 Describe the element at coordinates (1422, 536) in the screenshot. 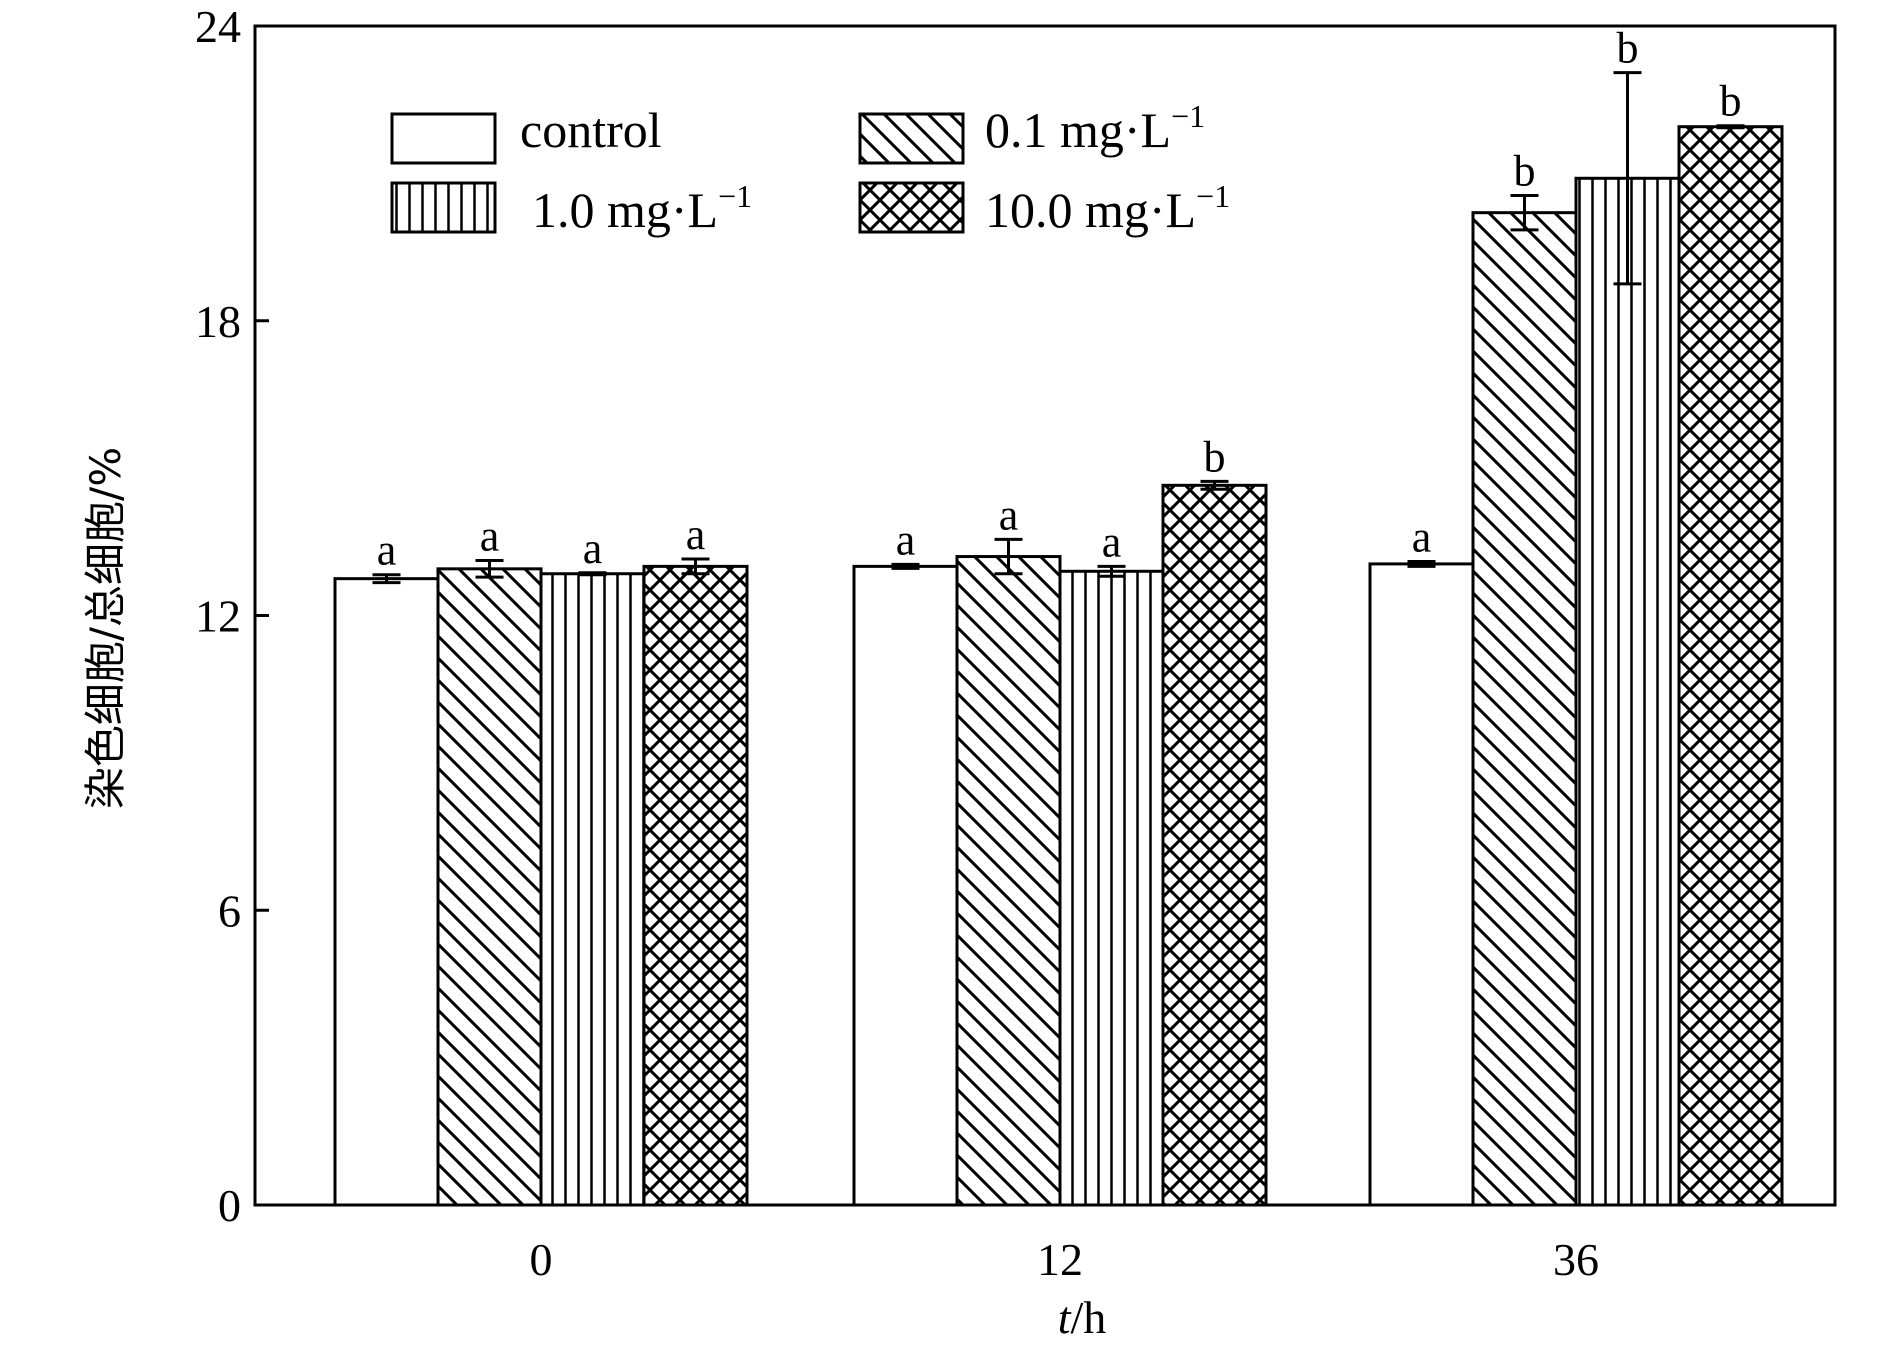

I see `significance-label-1-36: a` at that location.